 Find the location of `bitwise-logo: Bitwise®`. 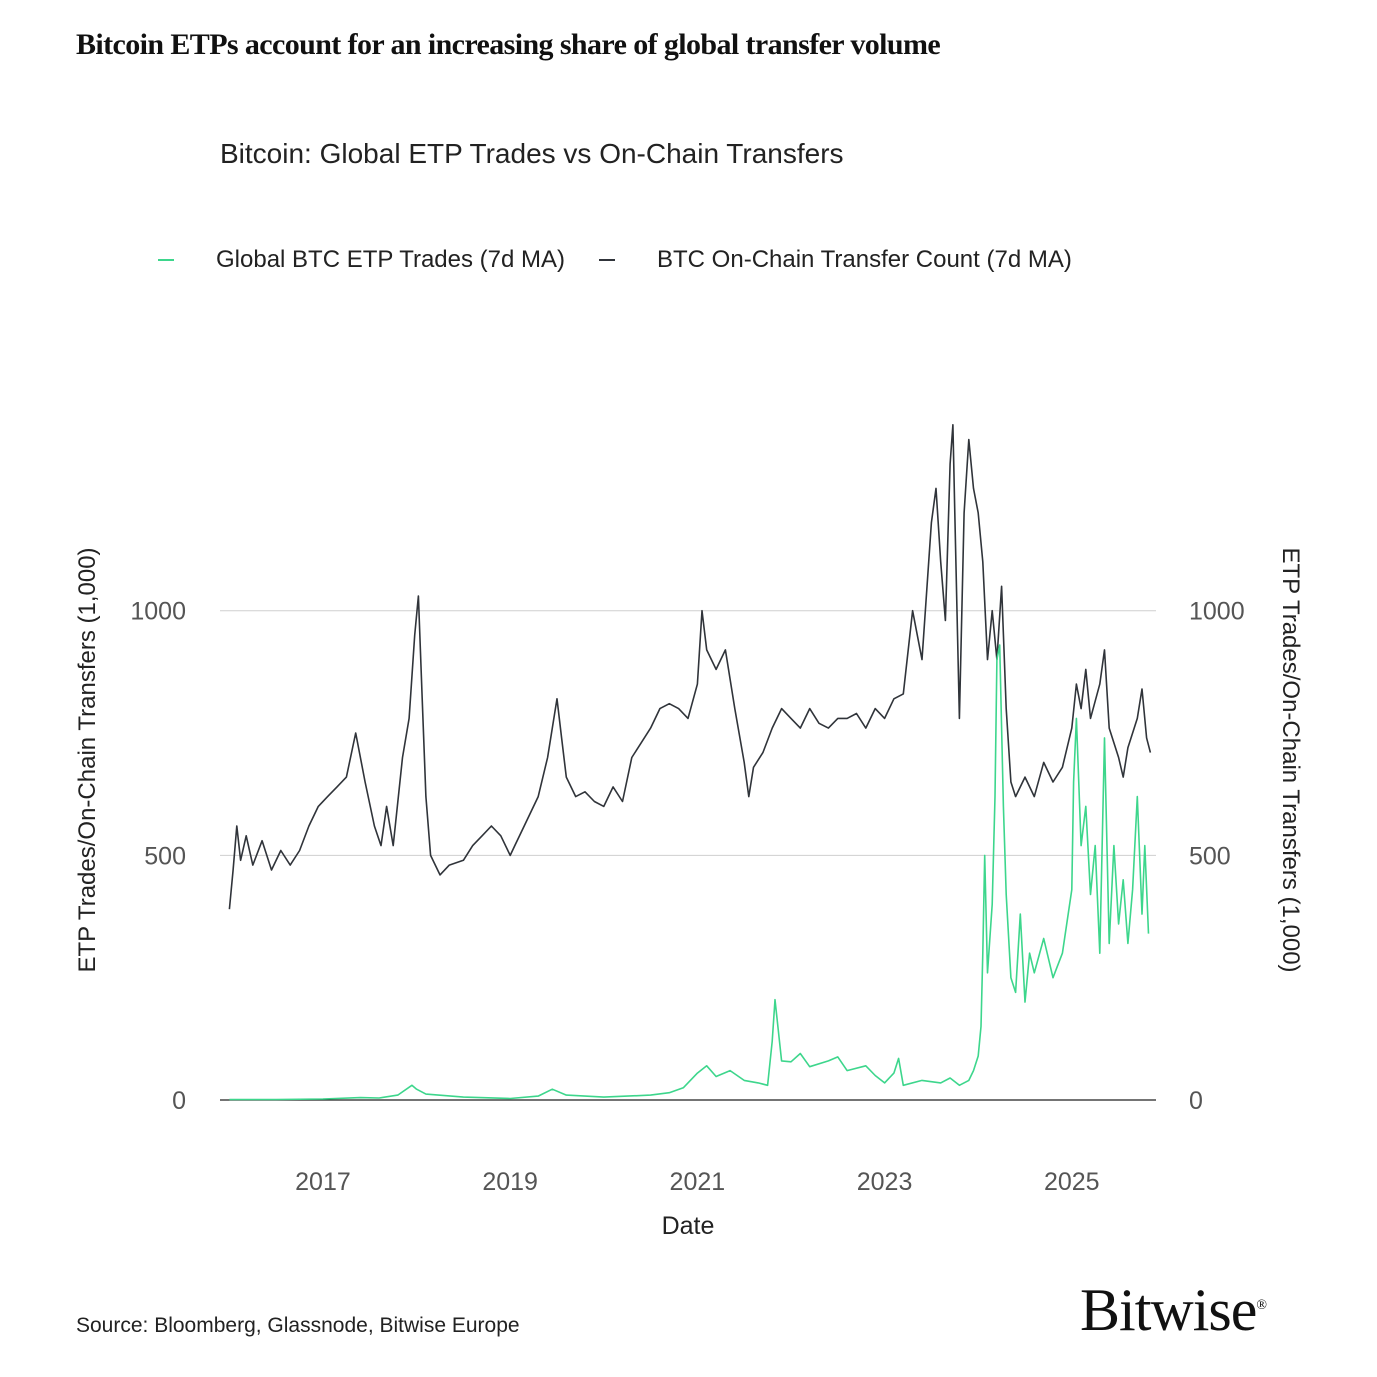

bitwise-logo: Bitwise® is located at coordinates (1173, 1310).